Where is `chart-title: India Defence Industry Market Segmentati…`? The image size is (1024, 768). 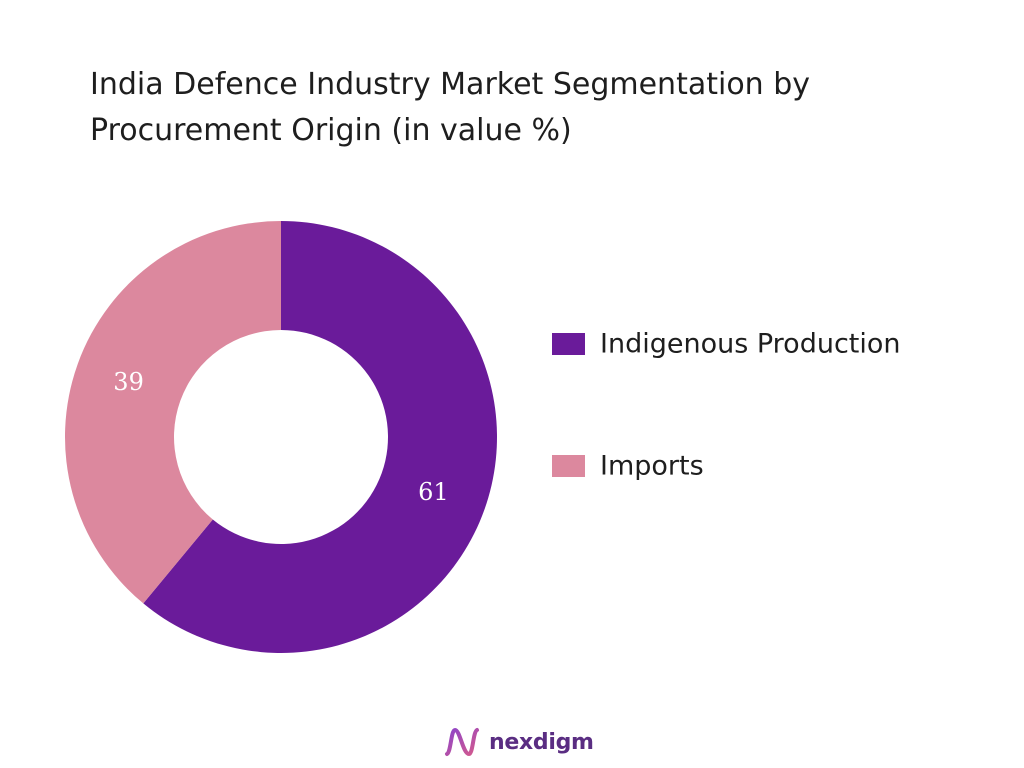 chart-title: India Defence Industry Market Segmentati… is located at coordinates (450, 107).